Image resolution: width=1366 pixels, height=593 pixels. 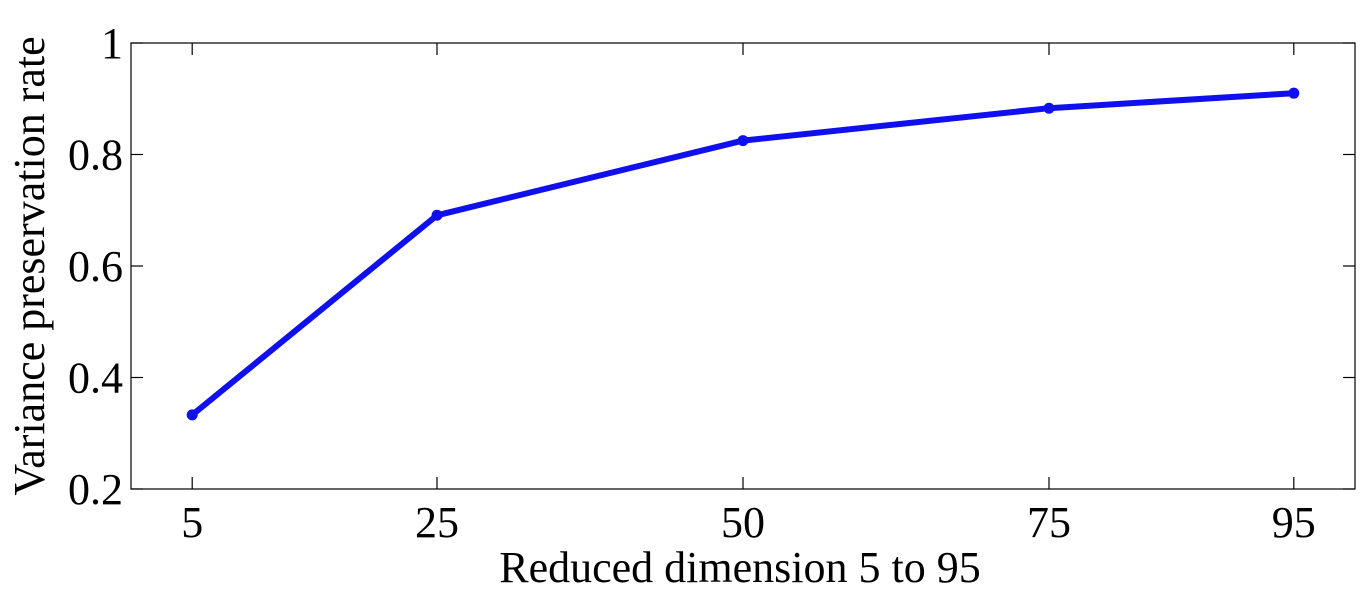 I want to click on x-tick-label: 75, so click(x=1049, y=522).